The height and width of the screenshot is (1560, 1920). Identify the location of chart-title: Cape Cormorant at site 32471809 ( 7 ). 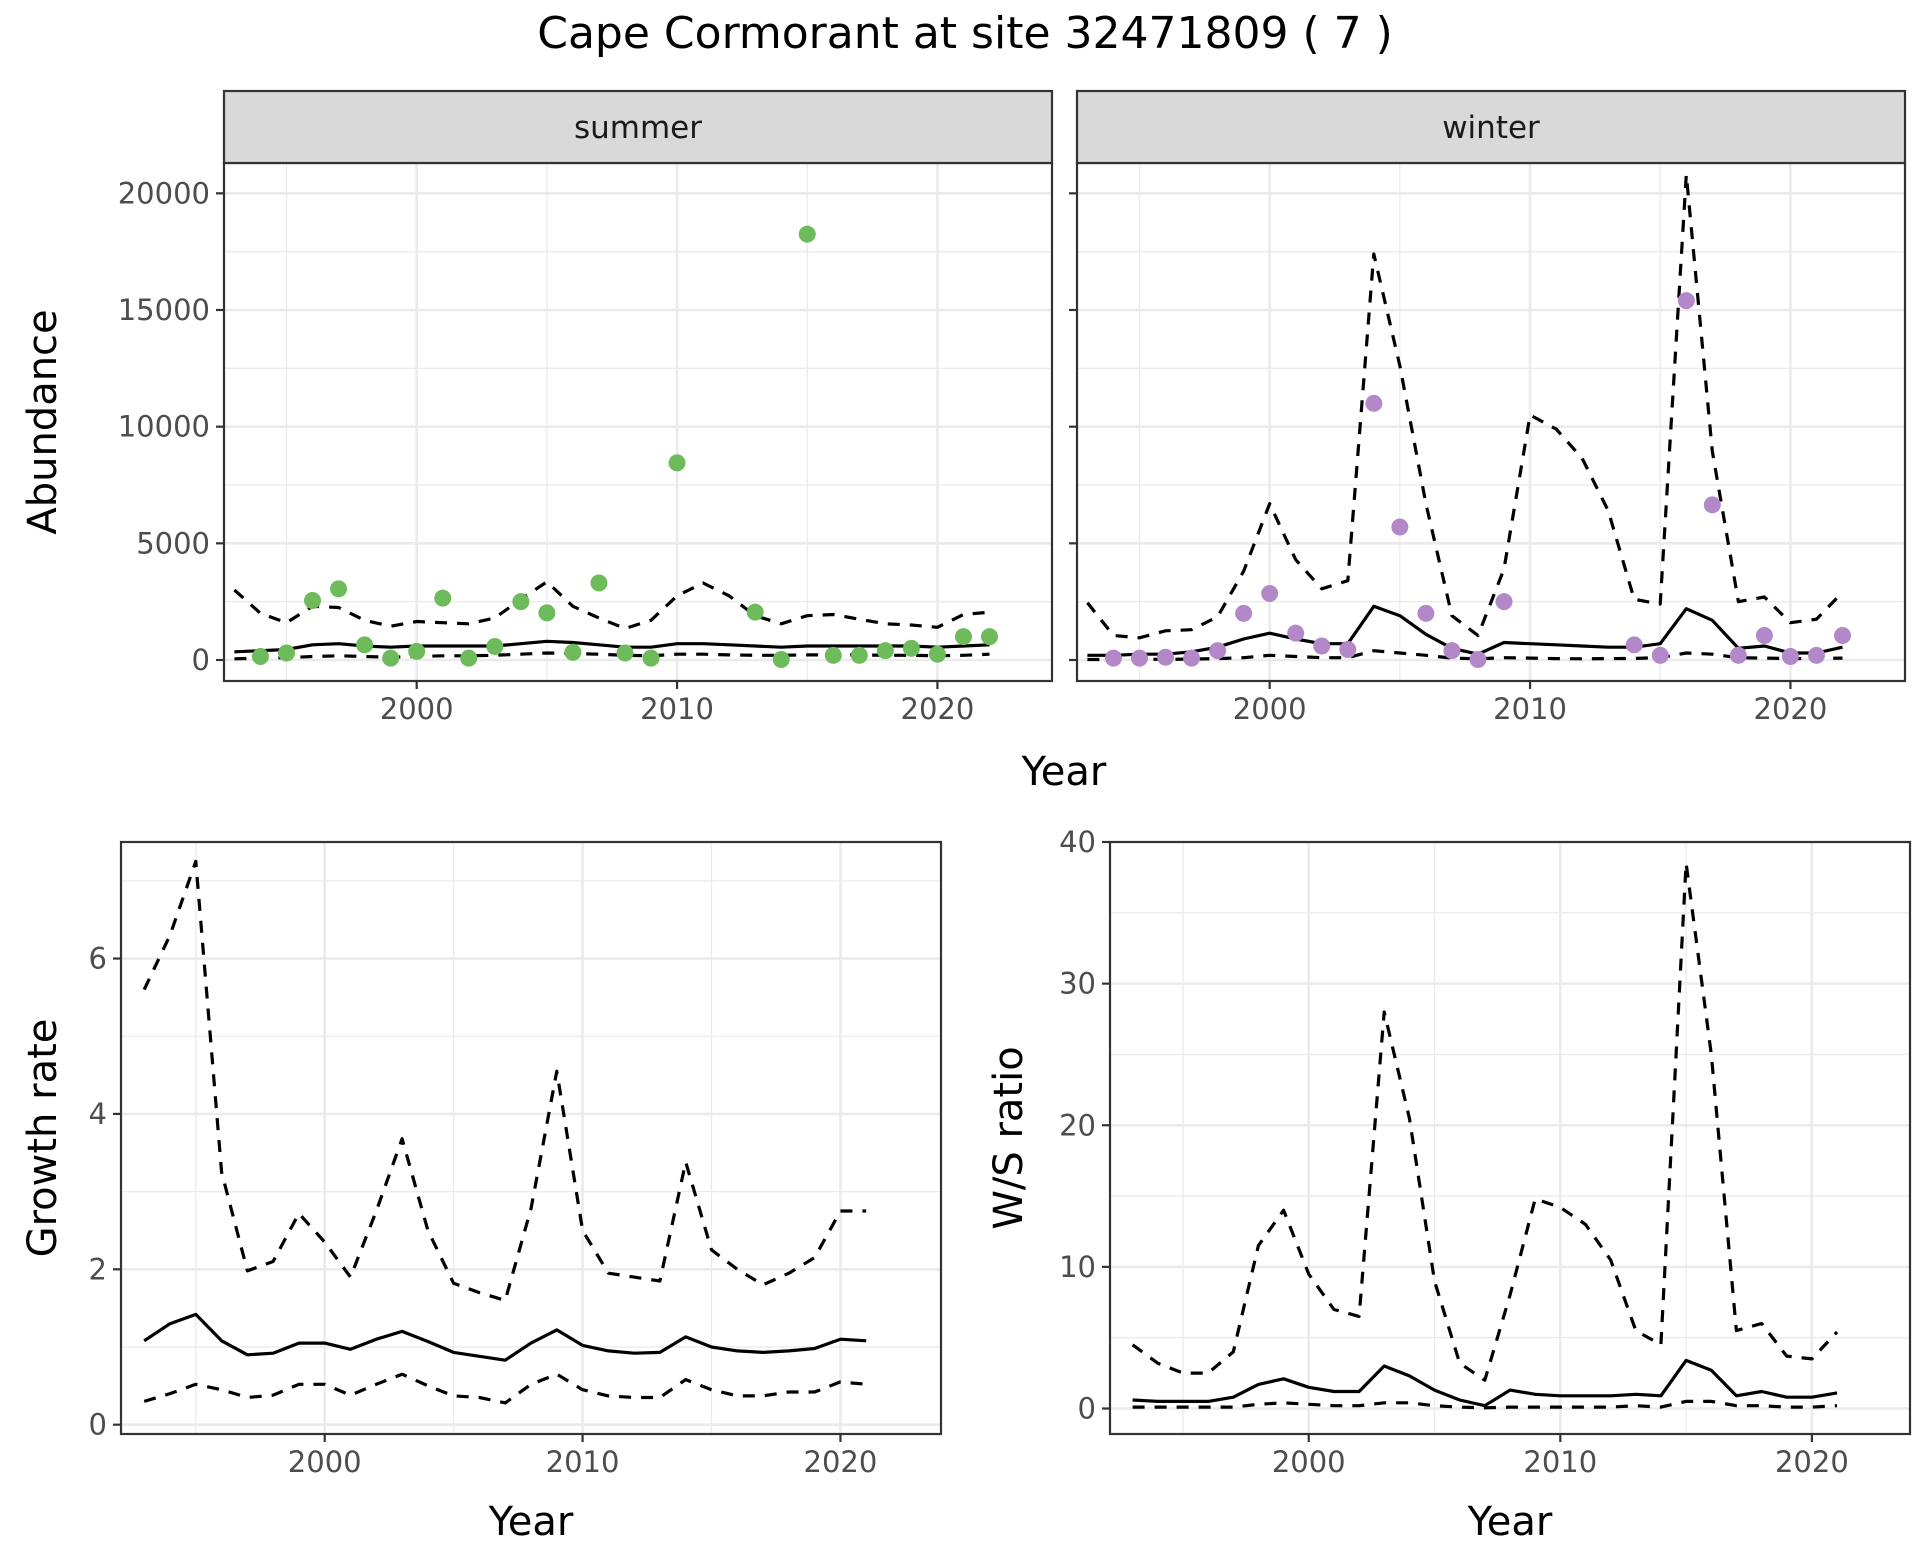
(965, 33).